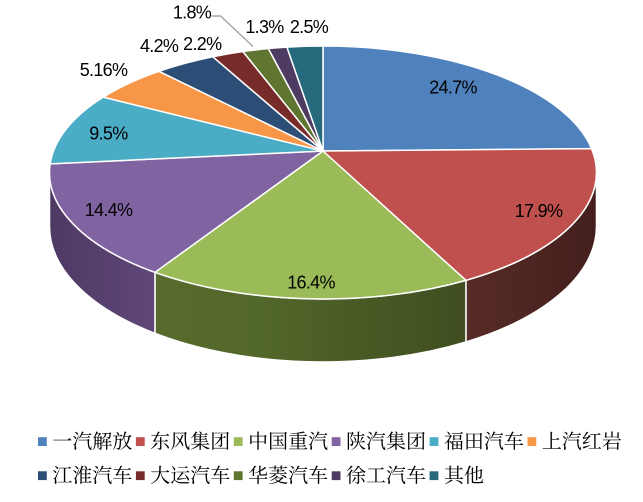  What do you see at coordinates (159, 46) in the screenshot?
I see `svg-text: 4.2%` at bounding box center [159, 46].